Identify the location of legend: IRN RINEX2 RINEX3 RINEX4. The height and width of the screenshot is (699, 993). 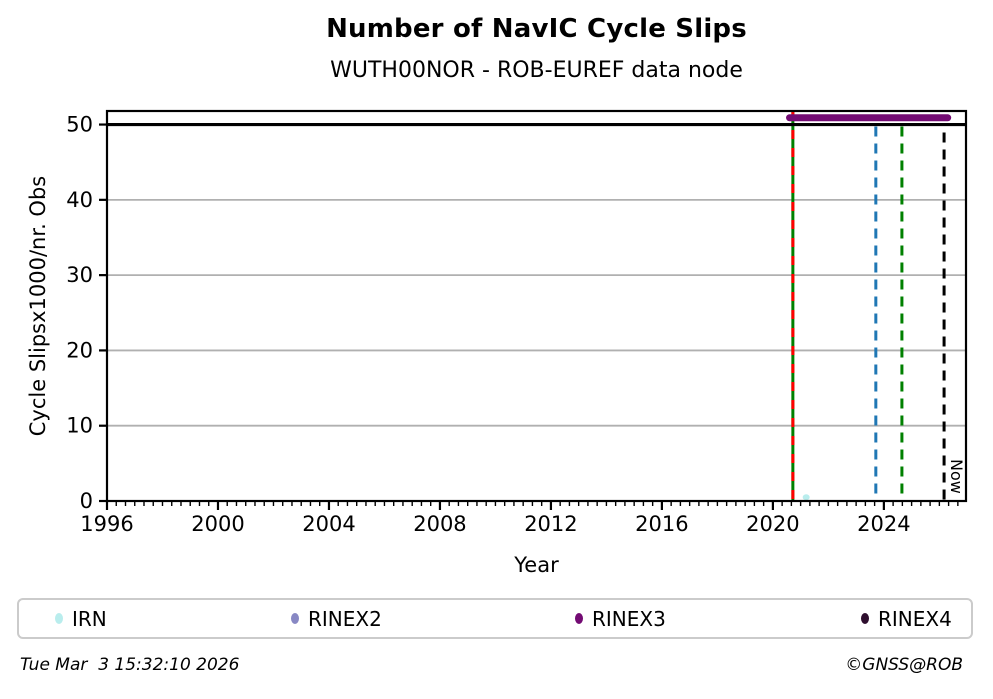
(495, 618).